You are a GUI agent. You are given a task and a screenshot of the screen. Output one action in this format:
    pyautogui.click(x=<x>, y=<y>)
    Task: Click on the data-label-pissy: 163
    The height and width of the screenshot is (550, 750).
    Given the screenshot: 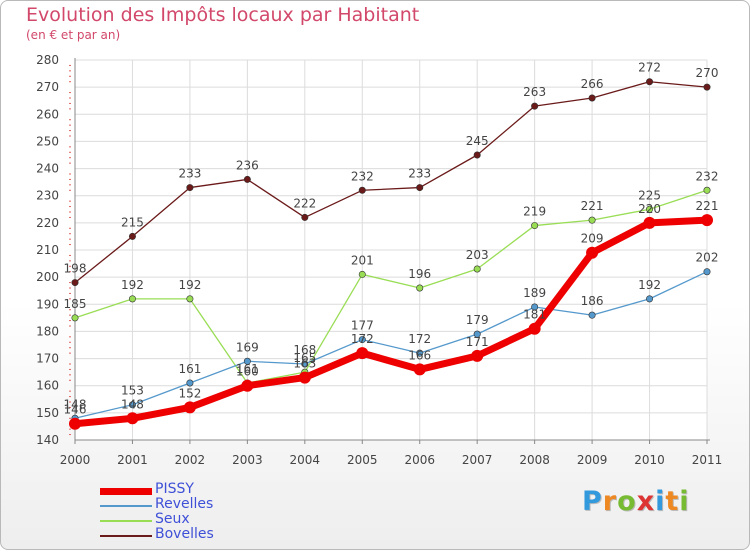 What is the action you would take?
    pyautogui.click(x=304, y=364)
    